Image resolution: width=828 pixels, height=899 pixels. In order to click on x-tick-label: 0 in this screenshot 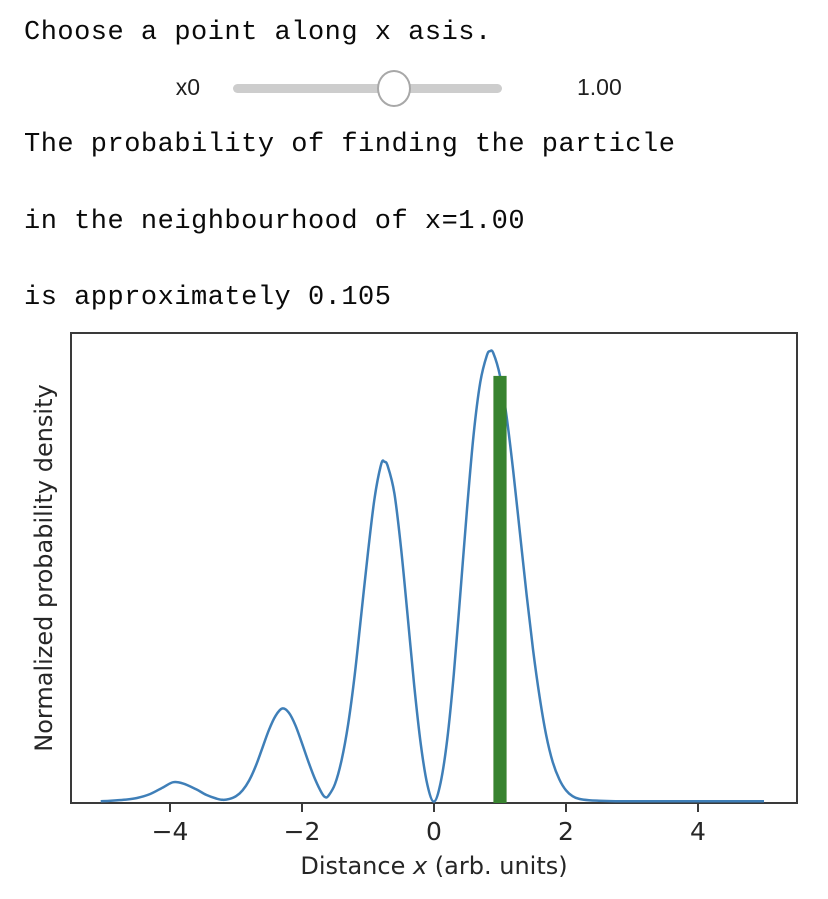, I will do `click(434, 831)`.